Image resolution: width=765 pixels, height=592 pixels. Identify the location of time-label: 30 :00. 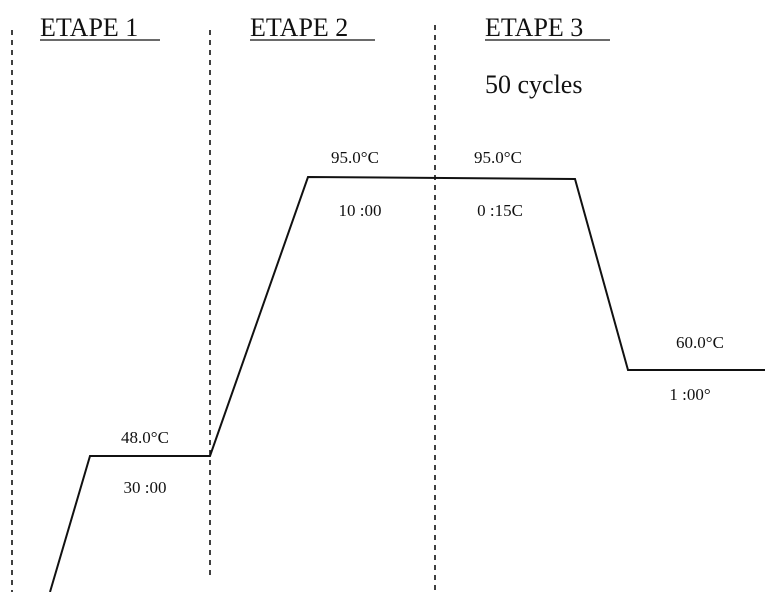
(145, 487).